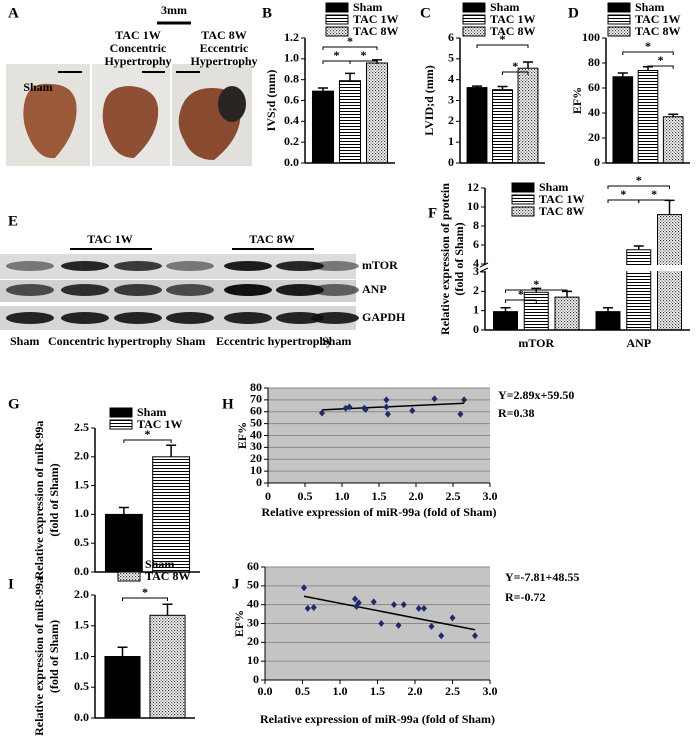  What do you see at coordinates (13, 13) in the screenshot?
I see `panel-label: A` at bounding box center [13, 13].